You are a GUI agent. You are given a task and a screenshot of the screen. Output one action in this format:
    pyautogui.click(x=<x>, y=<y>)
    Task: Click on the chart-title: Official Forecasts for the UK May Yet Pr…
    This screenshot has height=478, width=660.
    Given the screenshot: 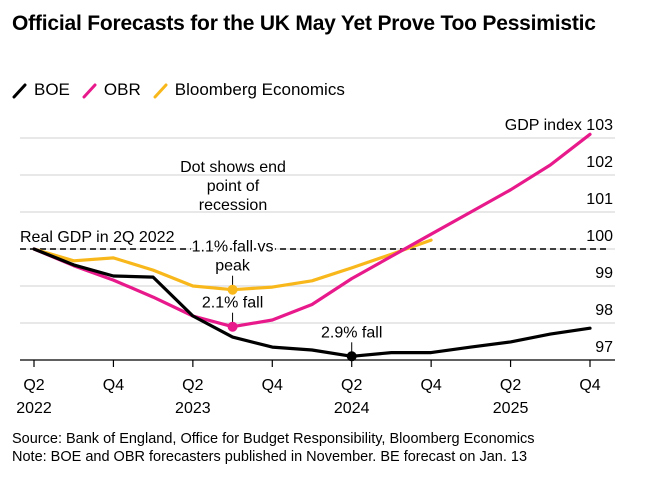 What is the action you would take?
    pyautogui.click(x=304, y=23)
    